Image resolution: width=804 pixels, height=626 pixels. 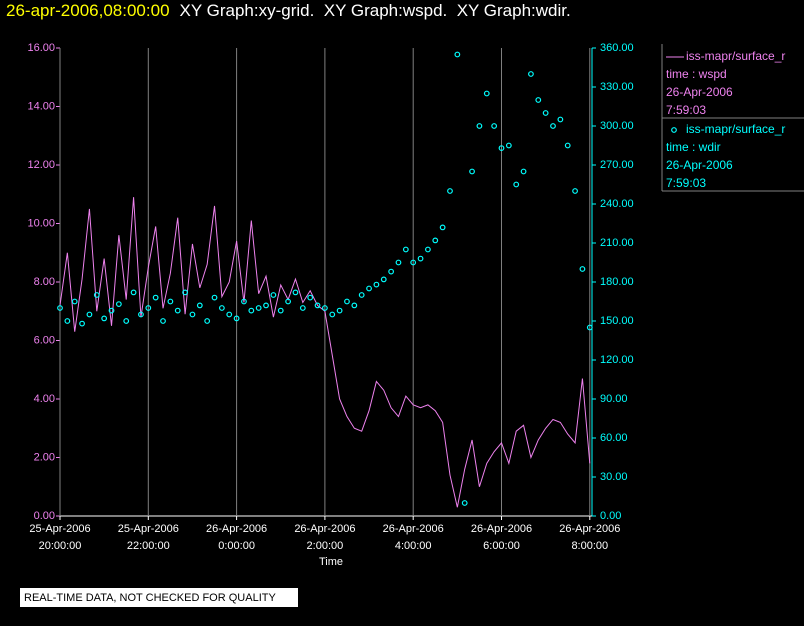 What do you see at coordinates (59, 537) in the screenshot?
I see `x-tick-label: 25-Apr-2006 20:00:00` at bounding box center [59, 537].